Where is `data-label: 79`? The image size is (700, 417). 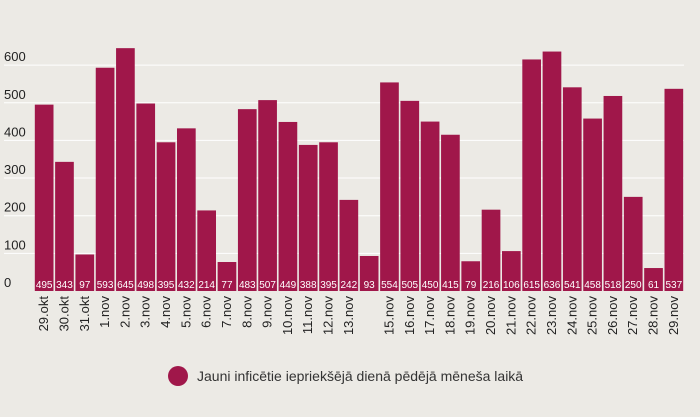
data-label: 79 is located at coordinates (471, 285).